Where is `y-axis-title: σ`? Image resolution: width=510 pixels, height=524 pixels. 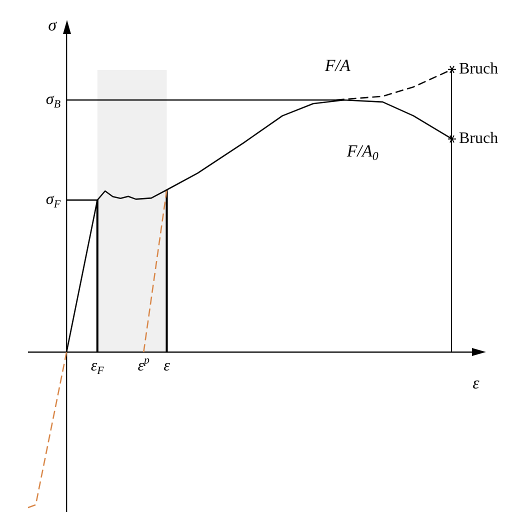
y-axis-title: σ is located at coordinates (53, 24).